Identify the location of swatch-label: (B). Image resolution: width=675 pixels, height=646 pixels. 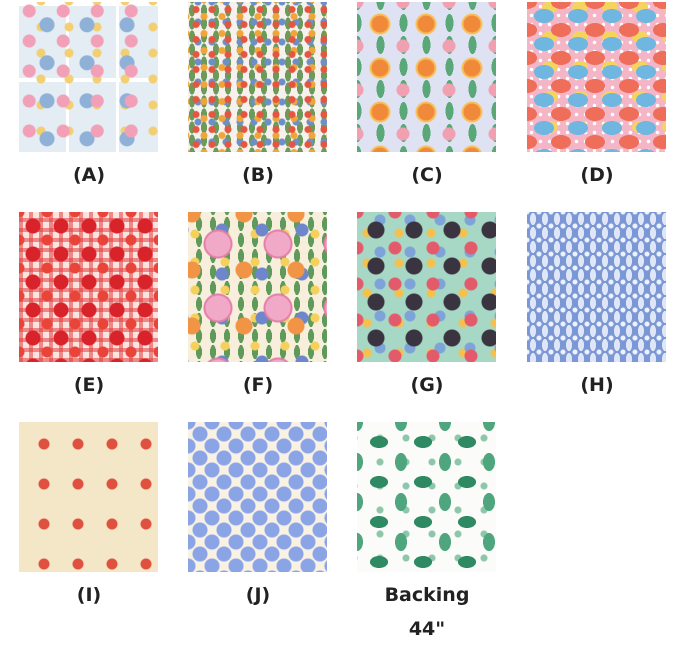
(258, 175).